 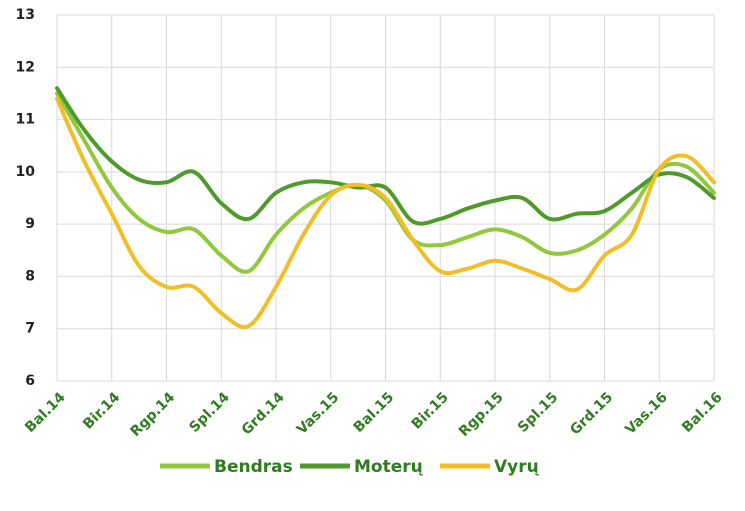 What do you see at coordinates (25, 120) in the screenshot?
I see `y-tick-label: 11` at bounding box center [25, 120].